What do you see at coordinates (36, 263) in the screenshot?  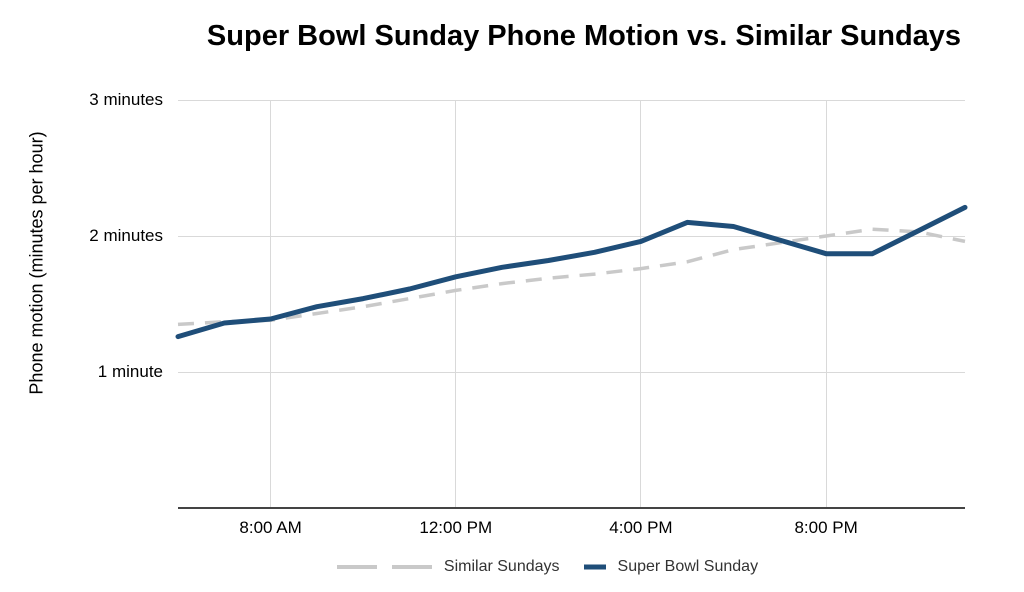 I see `y-axis-label: Phone motion (minutes per hour)` at bounding box center [36, 263].